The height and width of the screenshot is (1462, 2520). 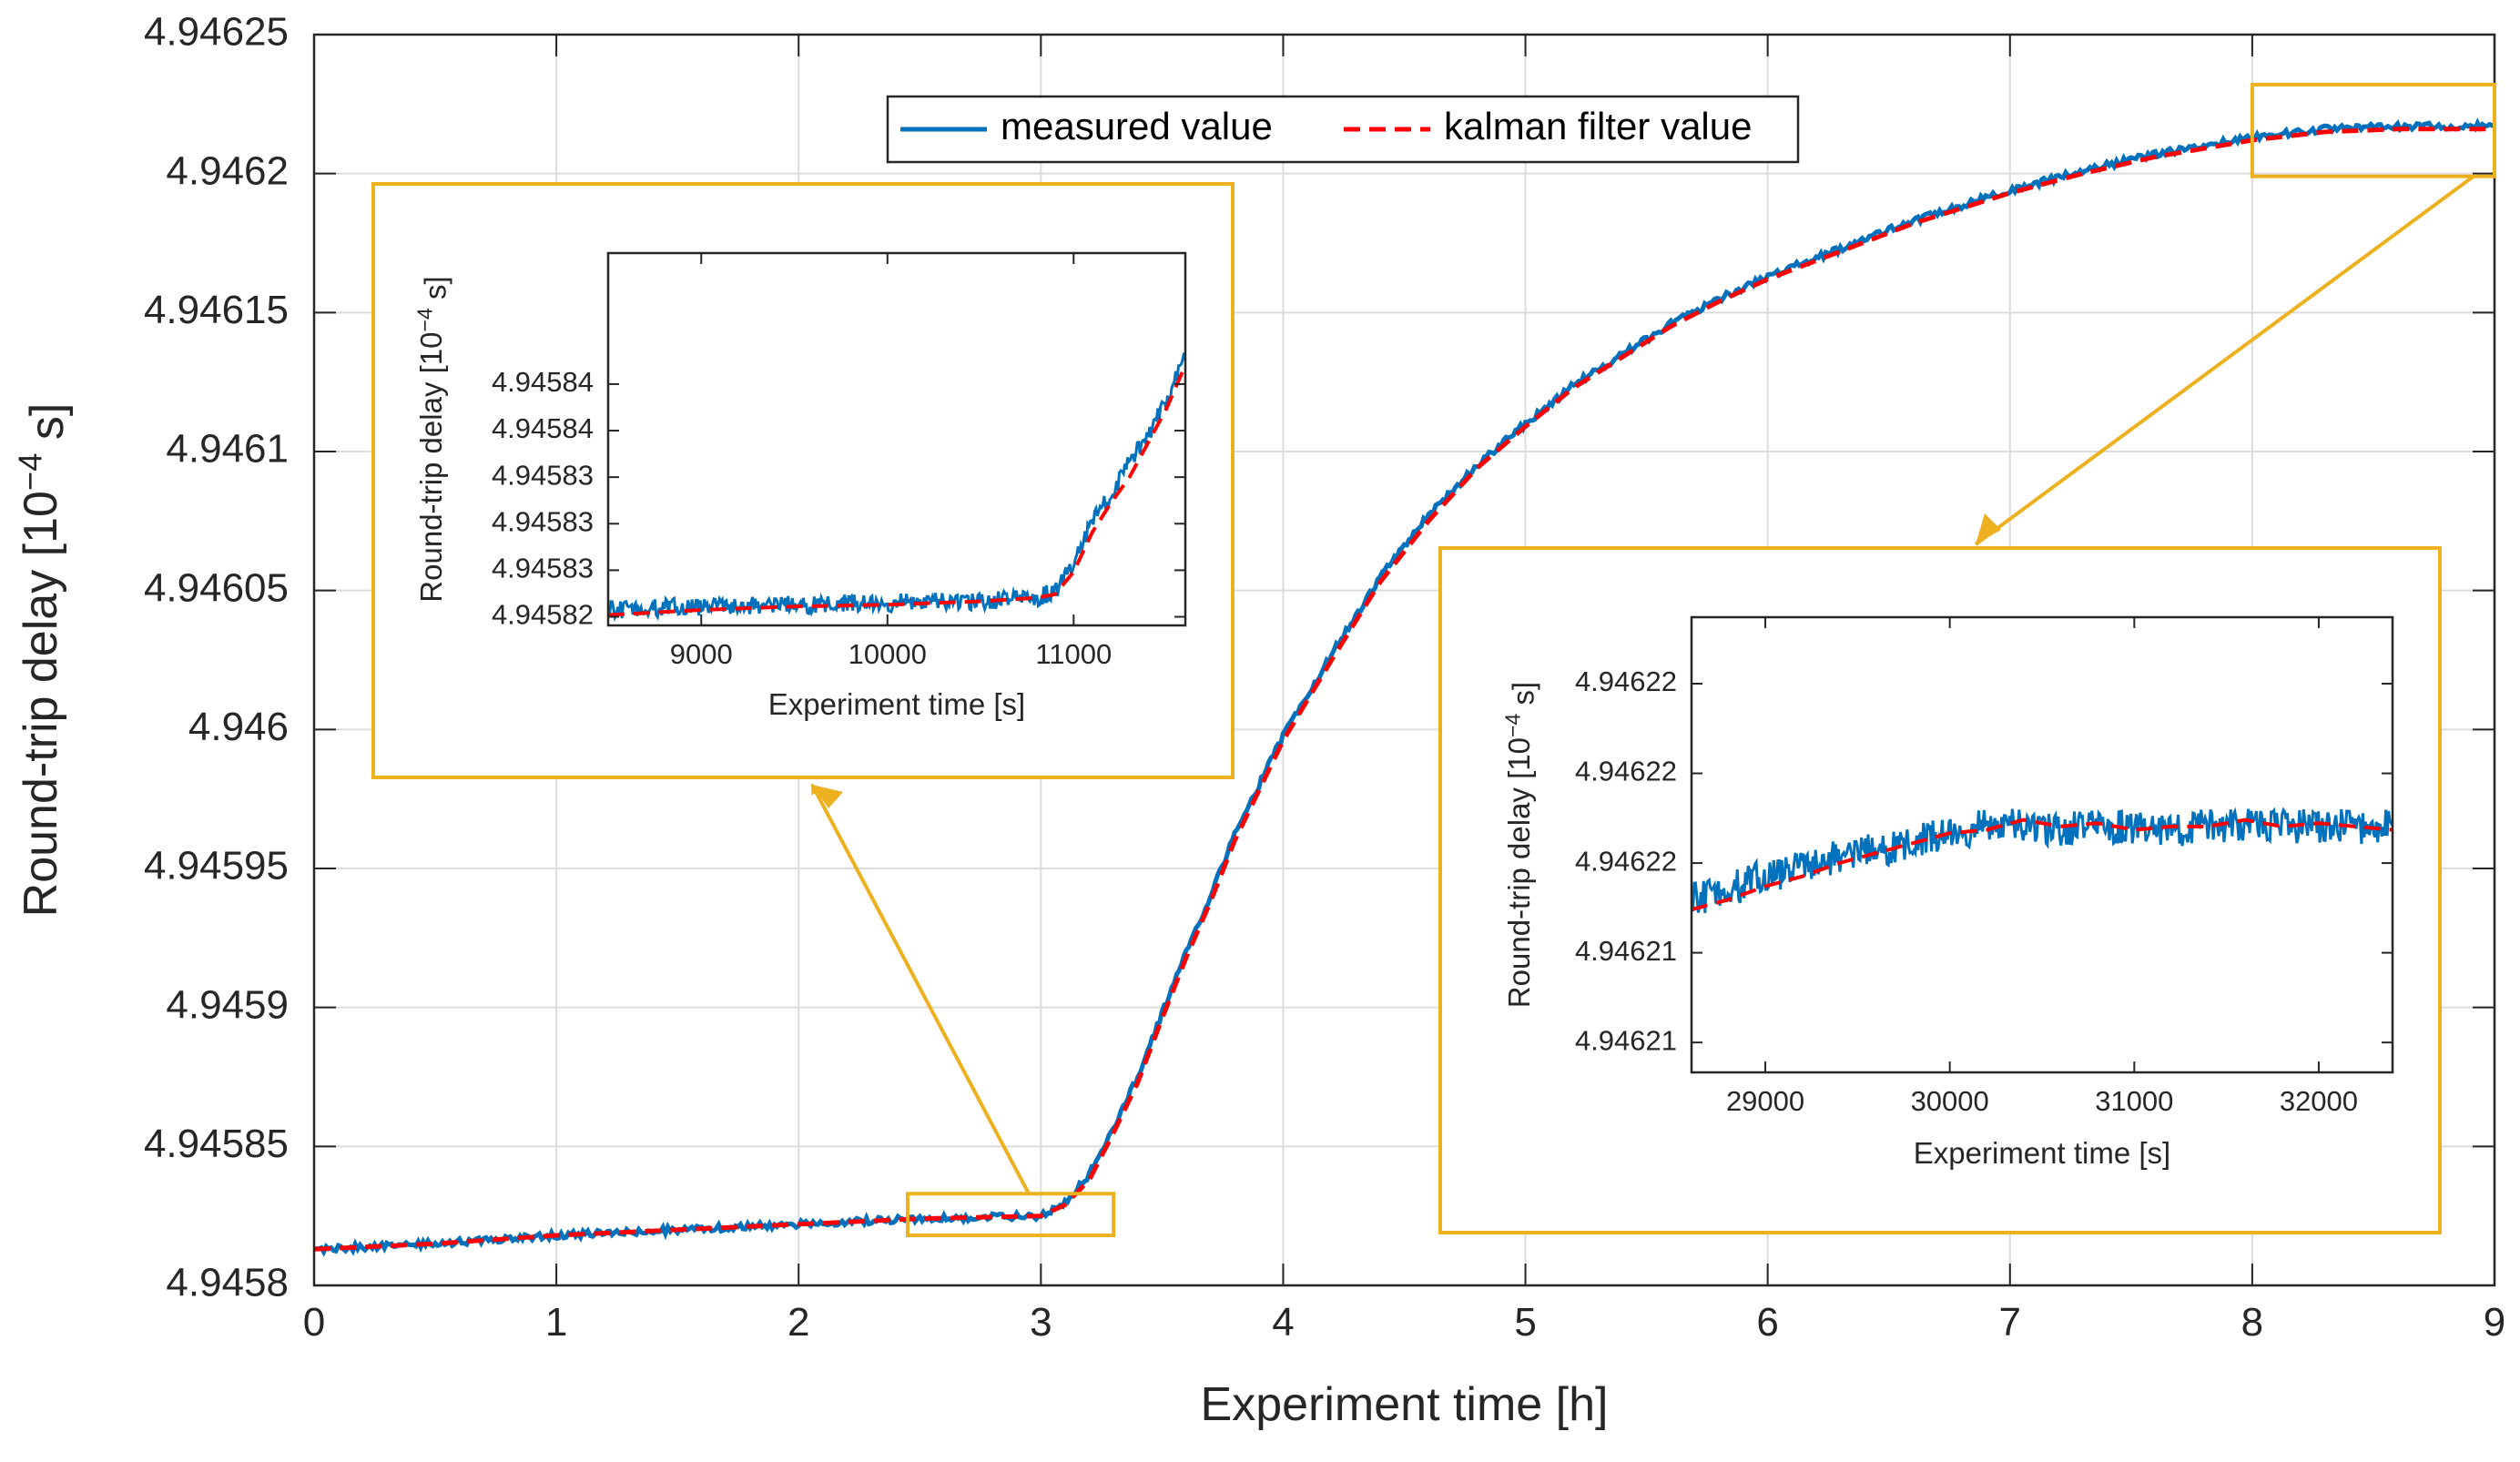 I want to click on inset1-x-tick-label: 9000, so click(x=701, y=654).